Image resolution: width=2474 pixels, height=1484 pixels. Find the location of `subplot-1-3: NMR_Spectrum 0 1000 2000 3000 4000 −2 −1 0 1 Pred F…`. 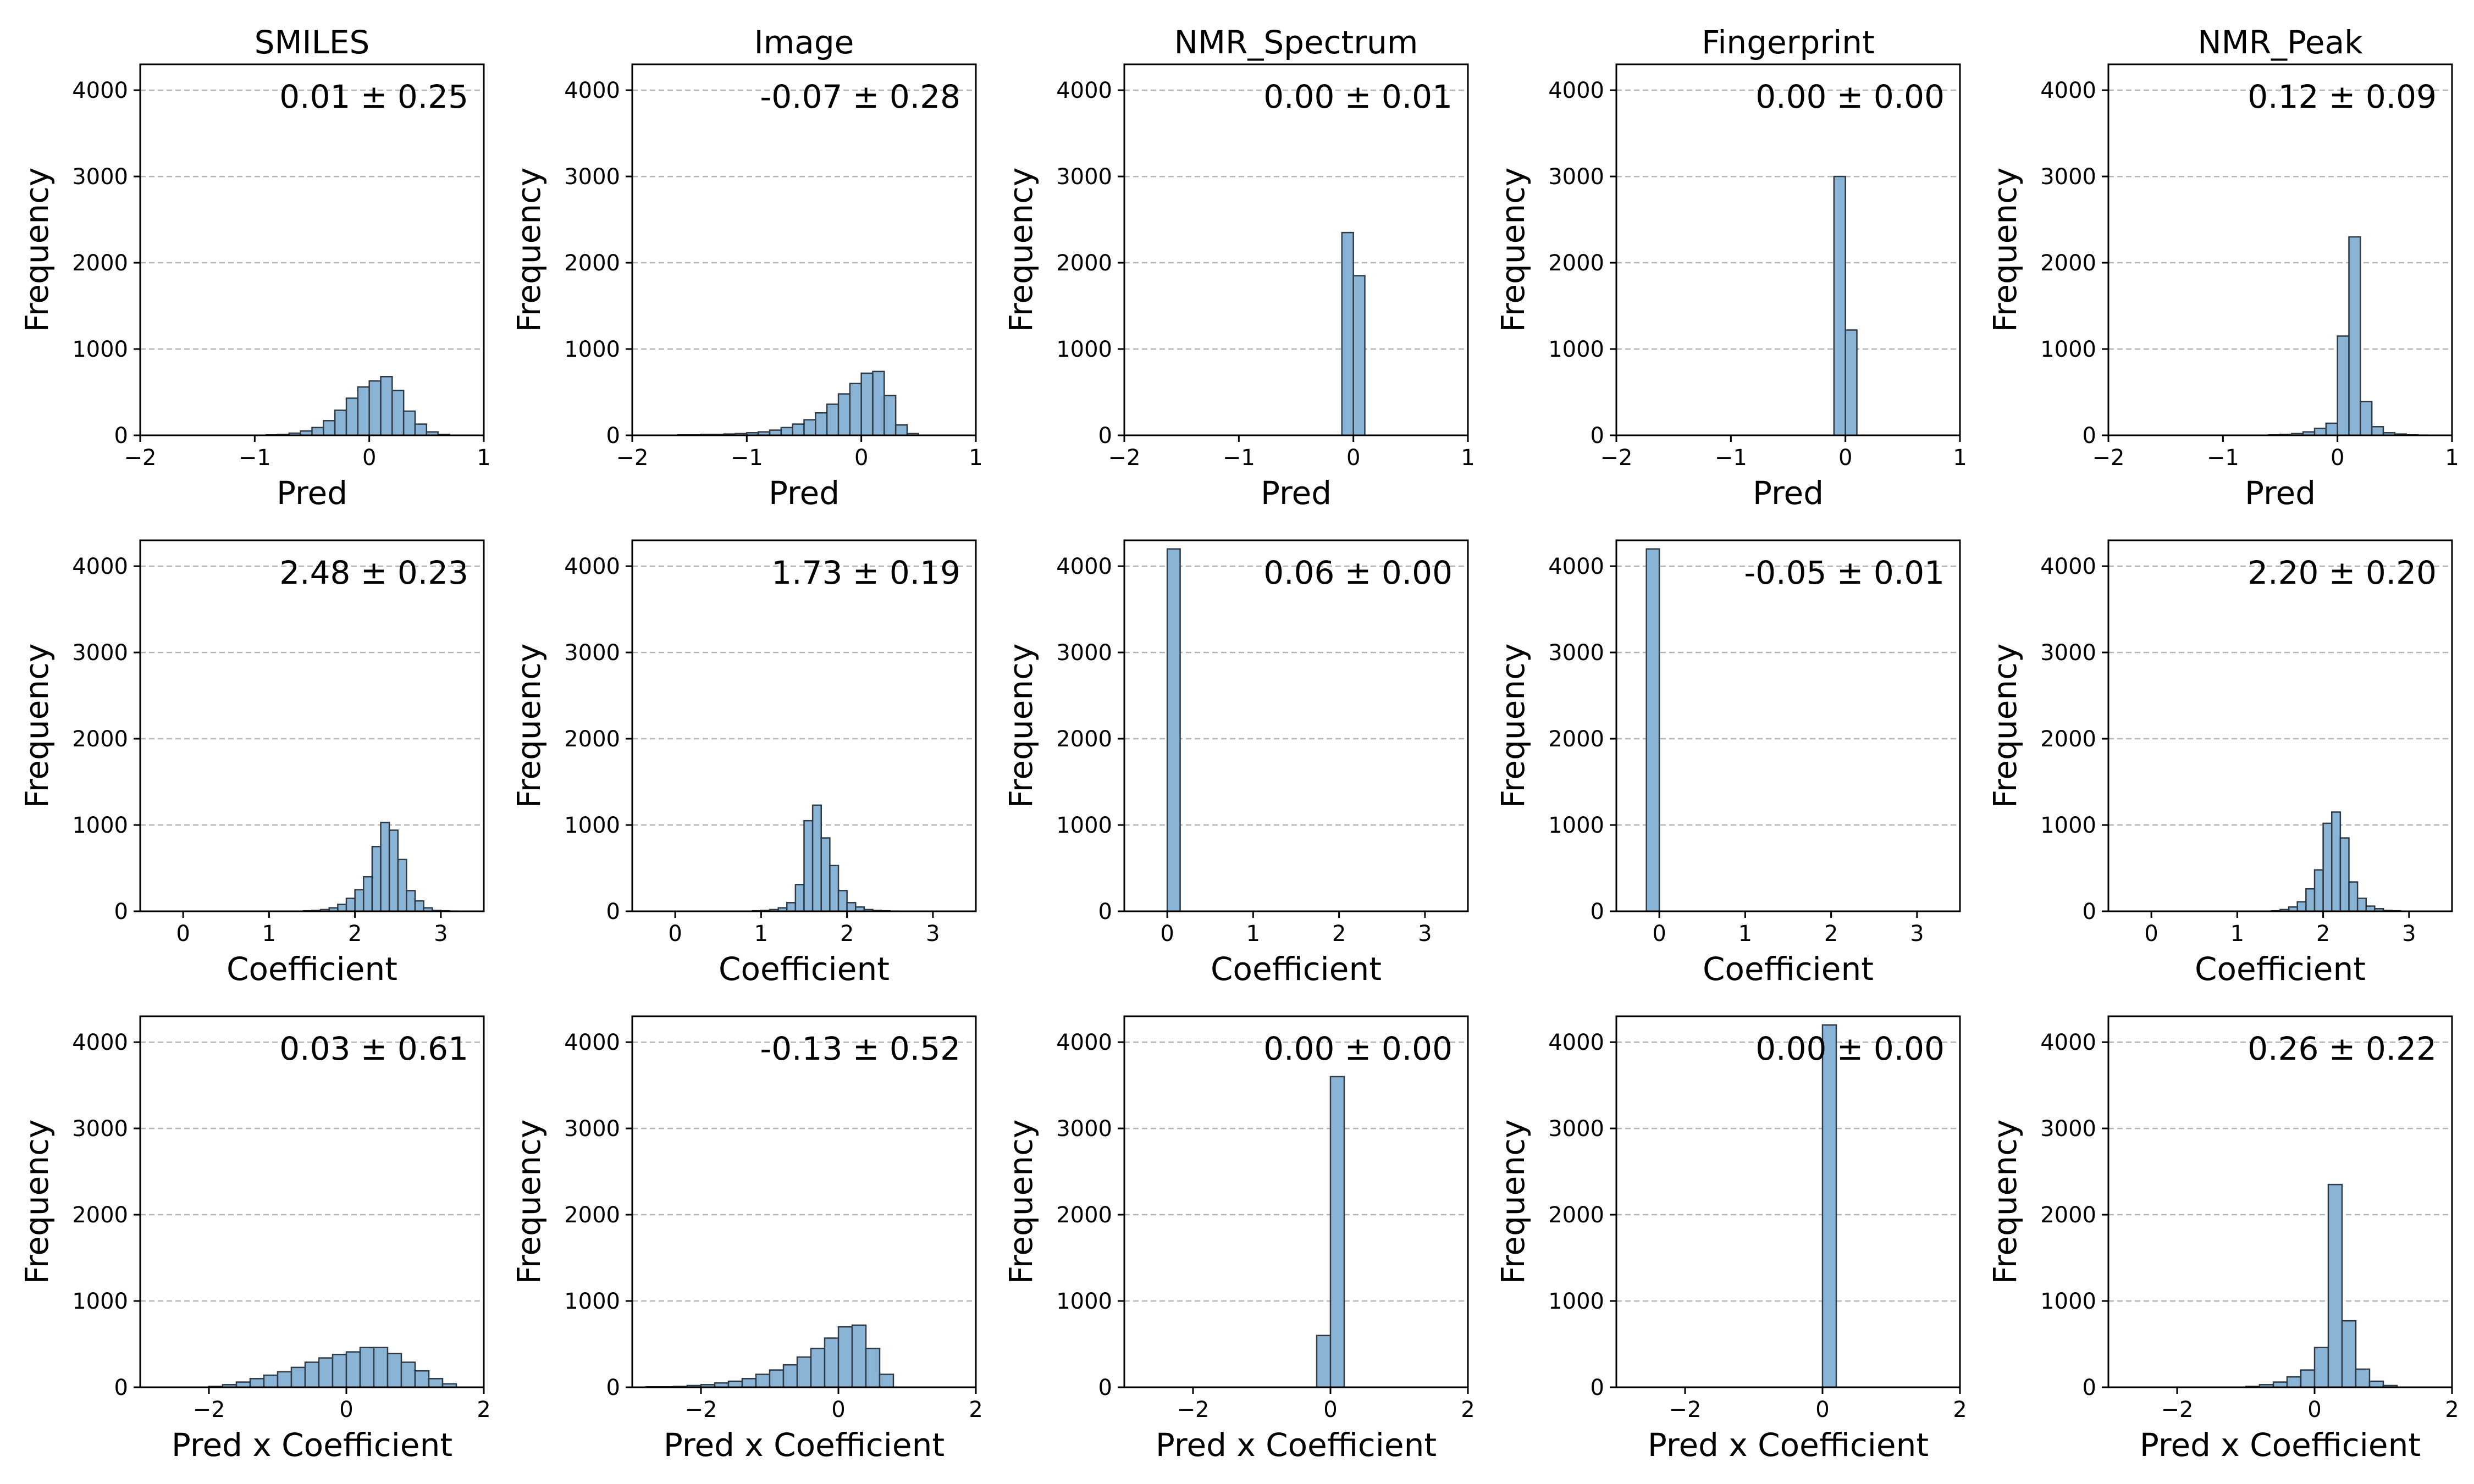

subplot-1-3: NMR_Spectrum 0 1000 2000 3000 4000 −2 −1 0 1 Pred F… is located at coordinates (1238, 268).